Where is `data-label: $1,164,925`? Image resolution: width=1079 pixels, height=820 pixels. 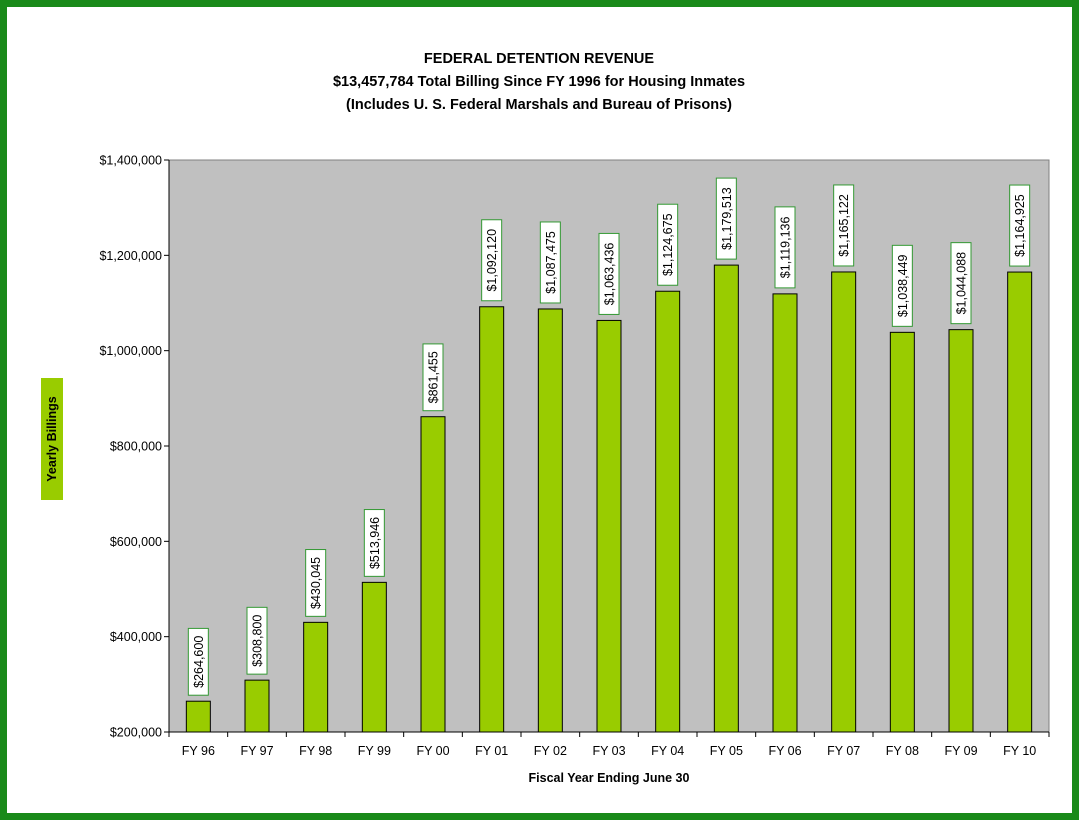
data-label: $1,164,925 is located at coordinates (1020, 225).